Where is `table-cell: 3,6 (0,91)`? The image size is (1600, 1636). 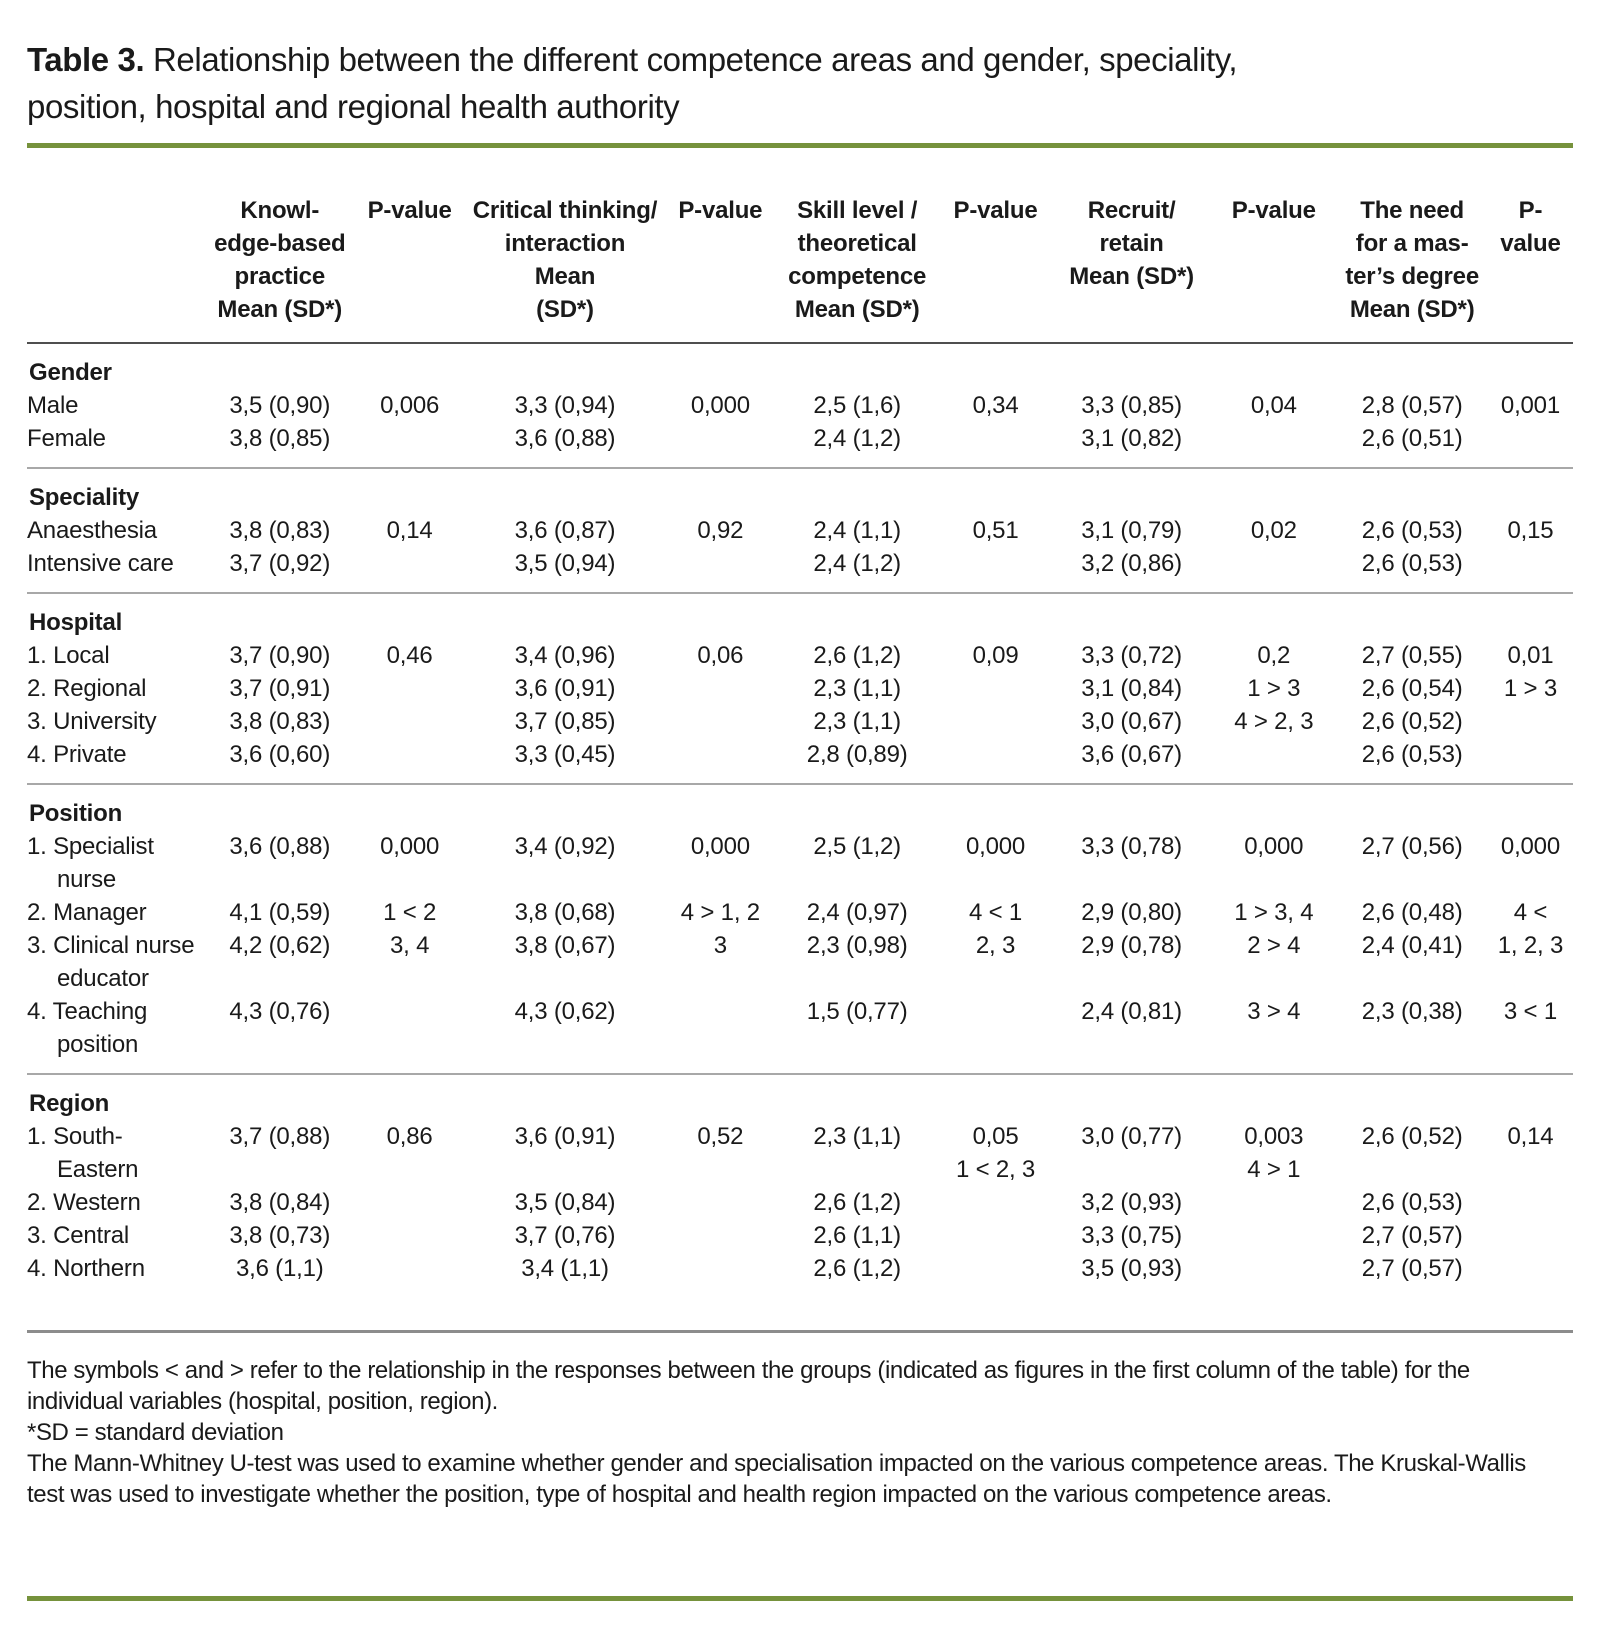
table-cell: 3,6 (0,91) is located at coordinates (565, 1136).